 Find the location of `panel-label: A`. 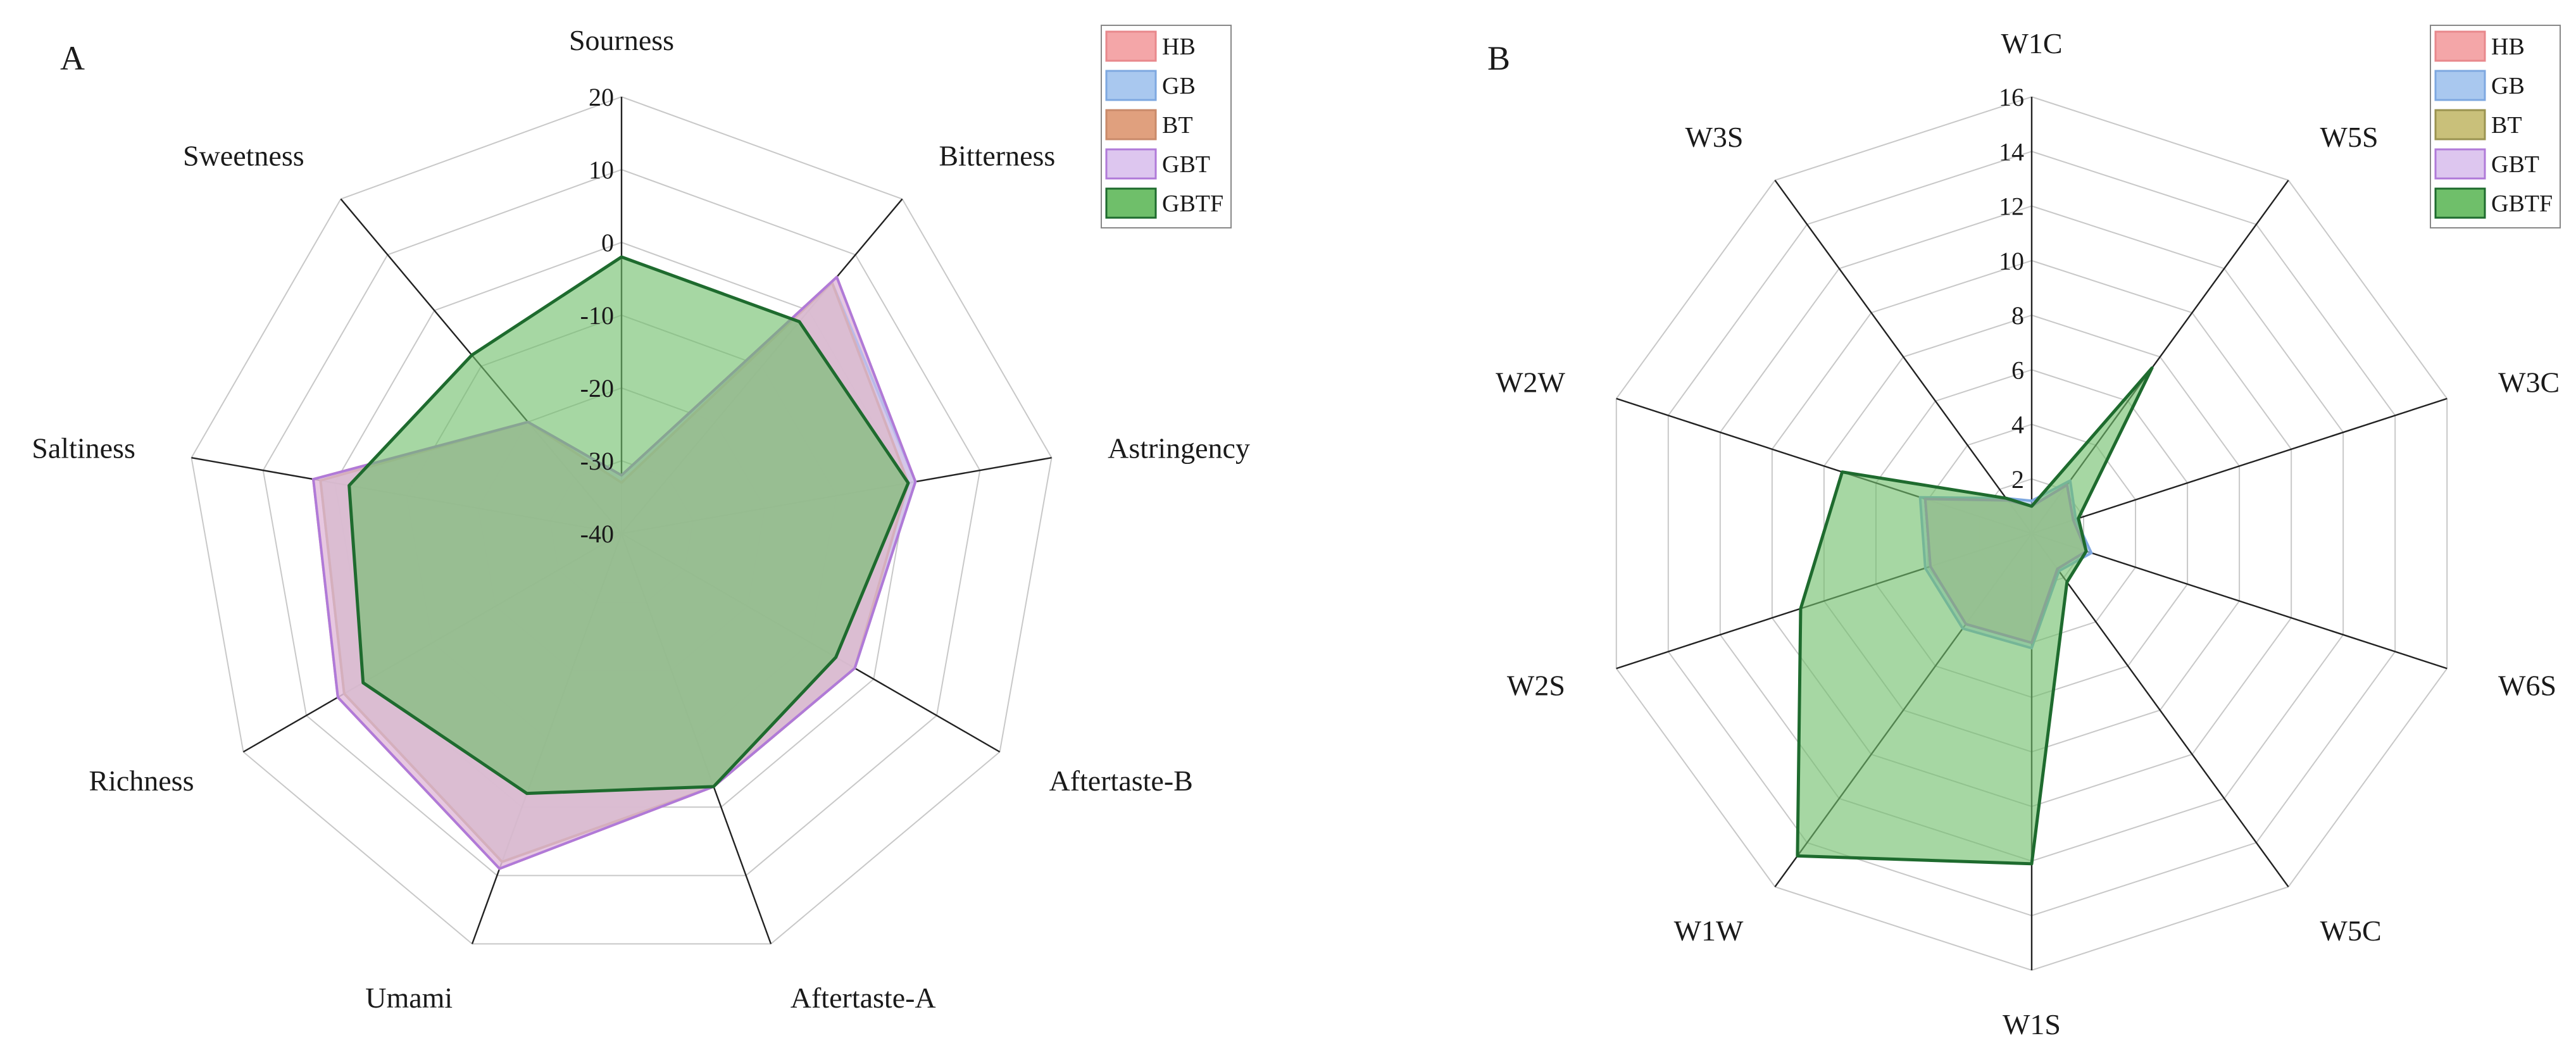

panel-label: A is located at coordinates (72, 58).